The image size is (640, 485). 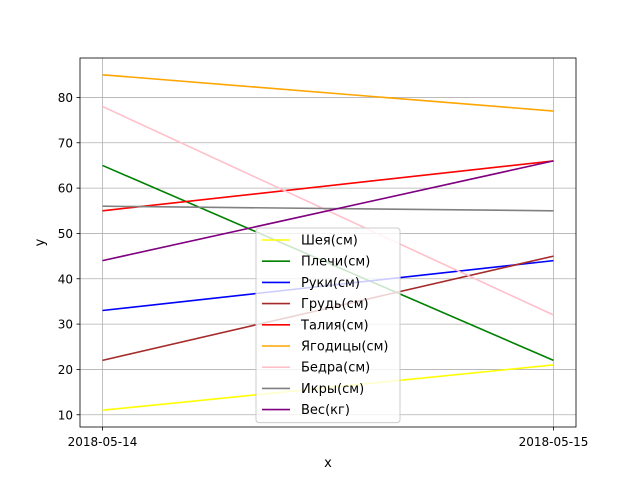 I want to click on legend-label: Грудь(см), so click(x=335, y=304).